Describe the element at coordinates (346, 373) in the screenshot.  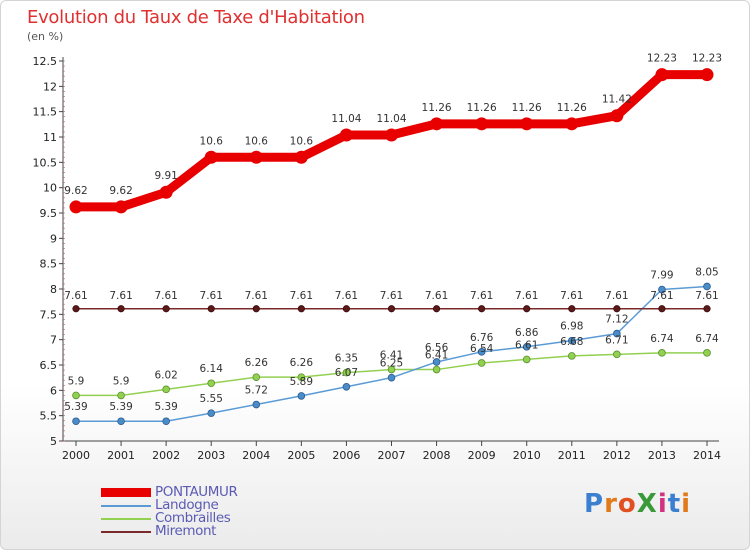
I see `data-label-landogne: 6.07` at that location.